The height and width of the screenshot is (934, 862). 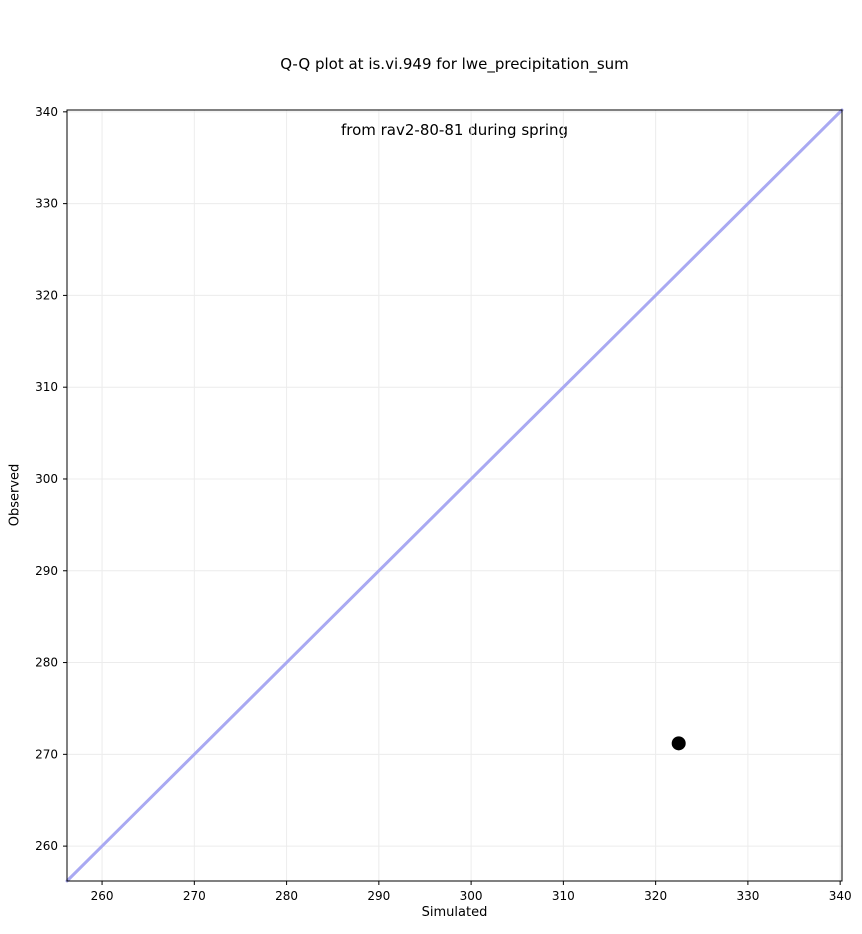 I want to click on x-axis-label: Simulated, so click(x=454, y=912).